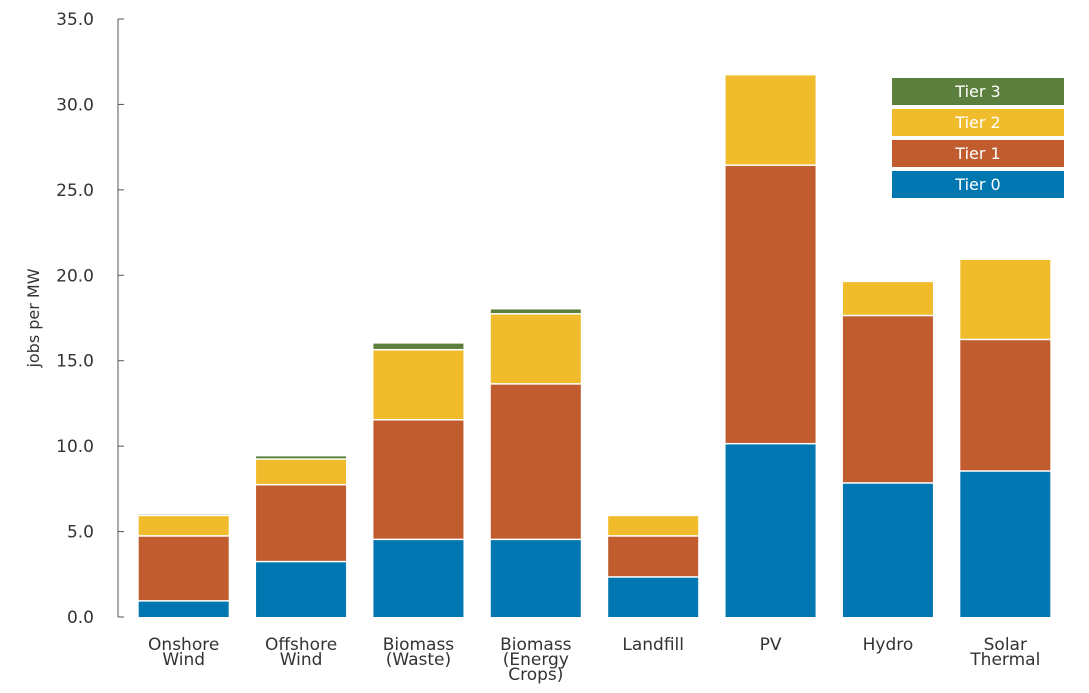 This screenshot has width=1089, height=693. Describe the element at coordinates (90, 319) in the screenshot. I see `y-axis-ticks: 0.0 5.0 10.0 15.0 20.0 25.0 30.0 35.0` at that location.